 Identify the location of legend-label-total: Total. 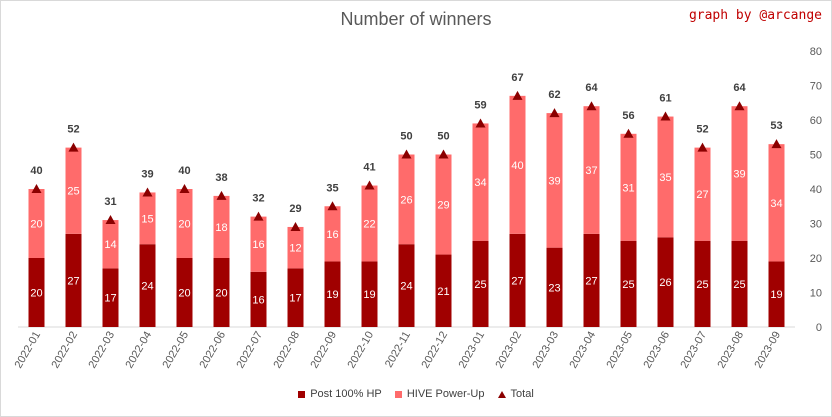
(522, 394).